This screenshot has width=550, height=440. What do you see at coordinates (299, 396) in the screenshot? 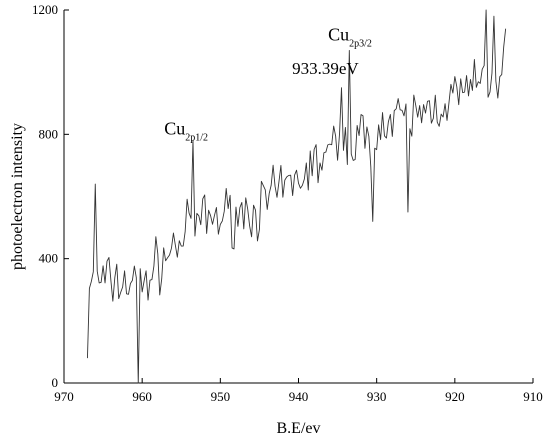
I see `x-tick-label: 940` at bounding box center [299, 396].